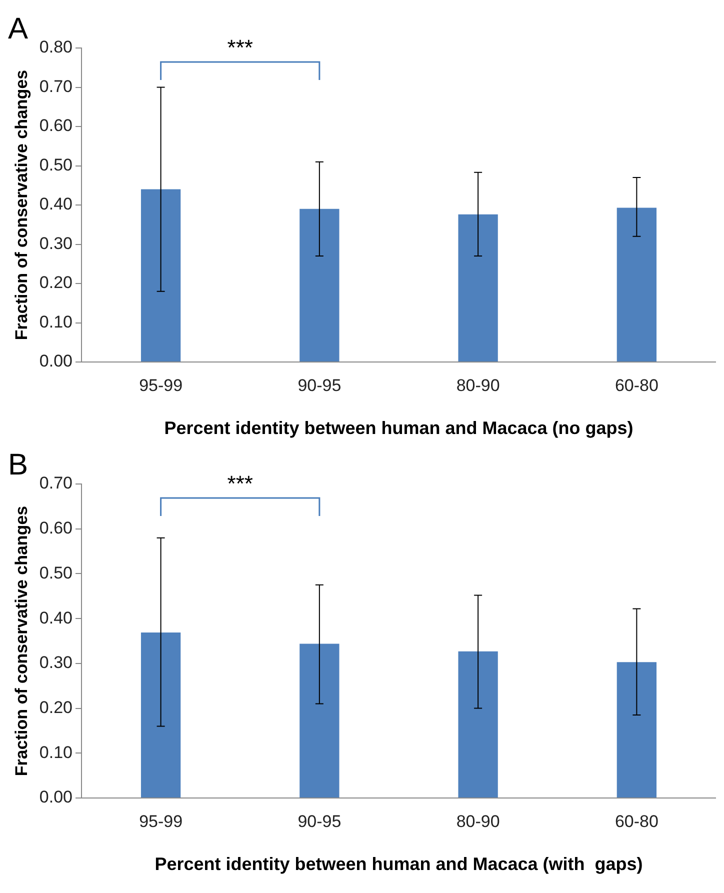 The width and height of the screenshot is (724, 893). Describe the element at coordinates (398, 864) in the screenshot. I see `x-axis-title: Percent identity between human and Macaca (with gaps)` at that location.